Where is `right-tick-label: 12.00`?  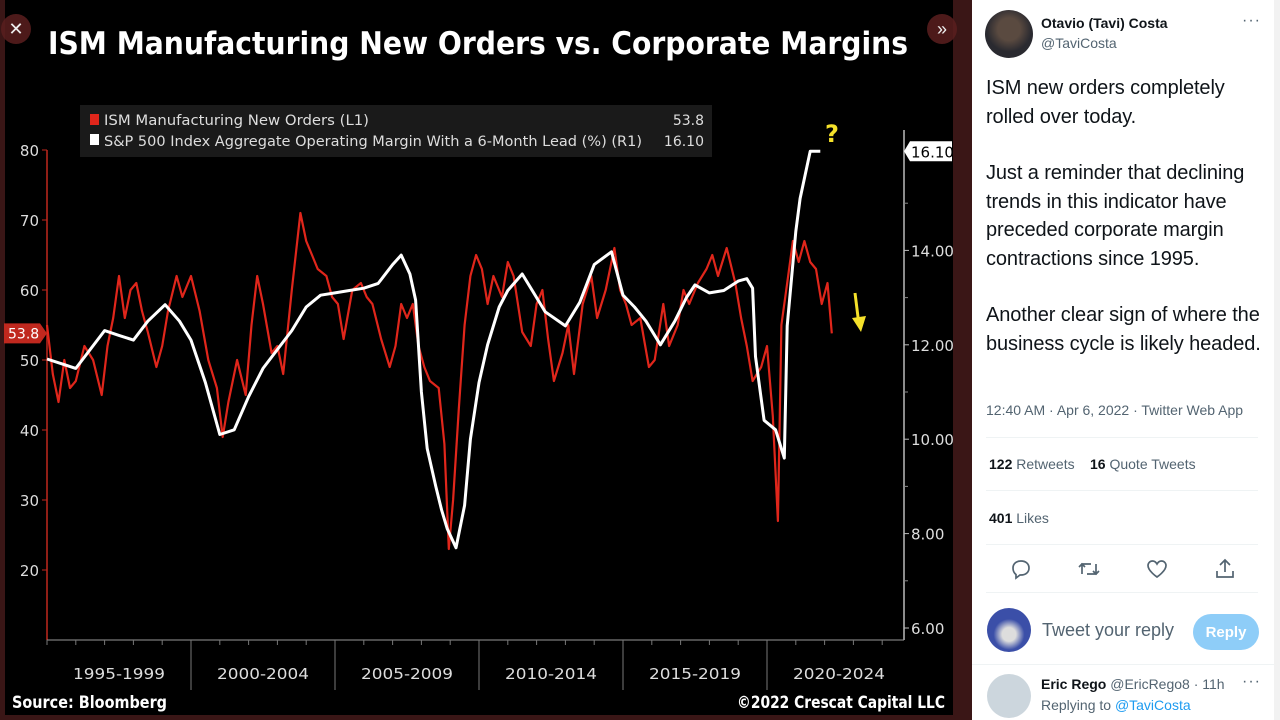 right-tick-label: 12.00 is located at coordinates (932, 346).